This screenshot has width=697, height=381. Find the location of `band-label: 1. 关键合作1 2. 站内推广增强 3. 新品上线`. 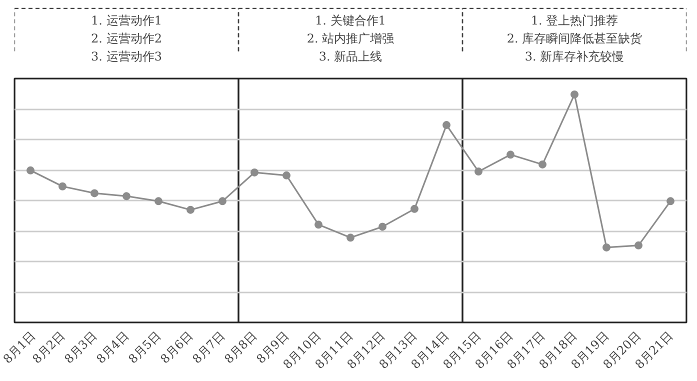

band-label: 1. 关键合作1 2. 站内推广增强 3. 新品上线 is located at coordinates (350, 38).